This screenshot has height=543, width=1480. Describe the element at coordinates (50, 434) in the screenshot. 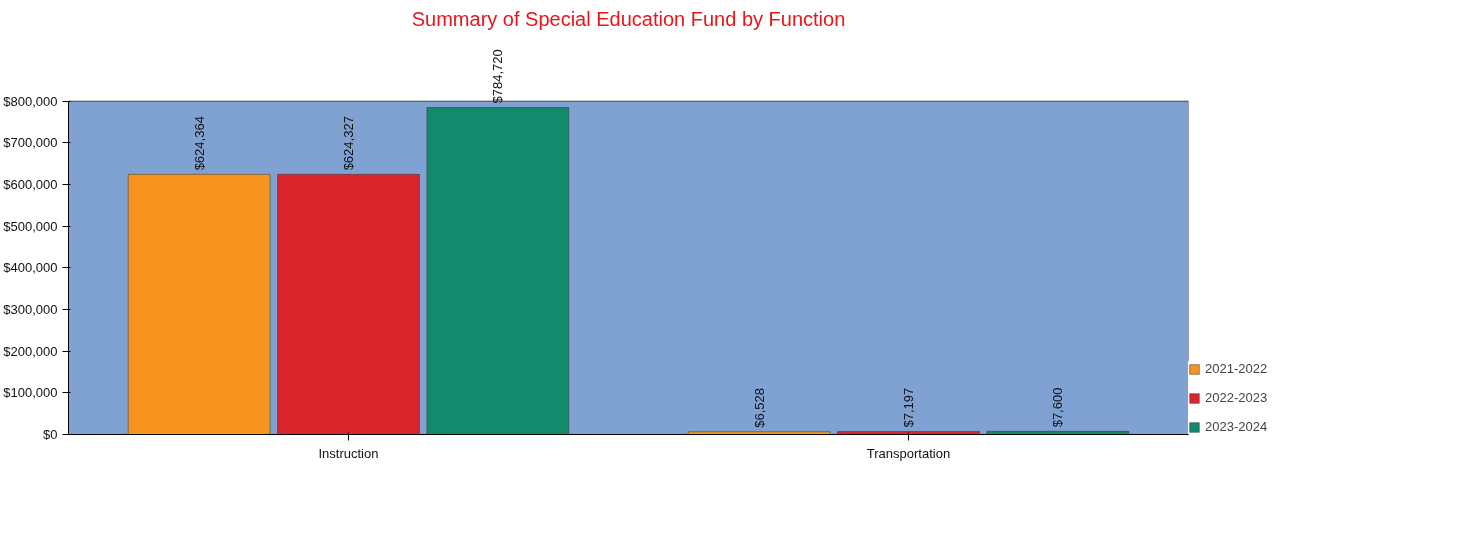

I see `y-tick-label: $0` at that location.